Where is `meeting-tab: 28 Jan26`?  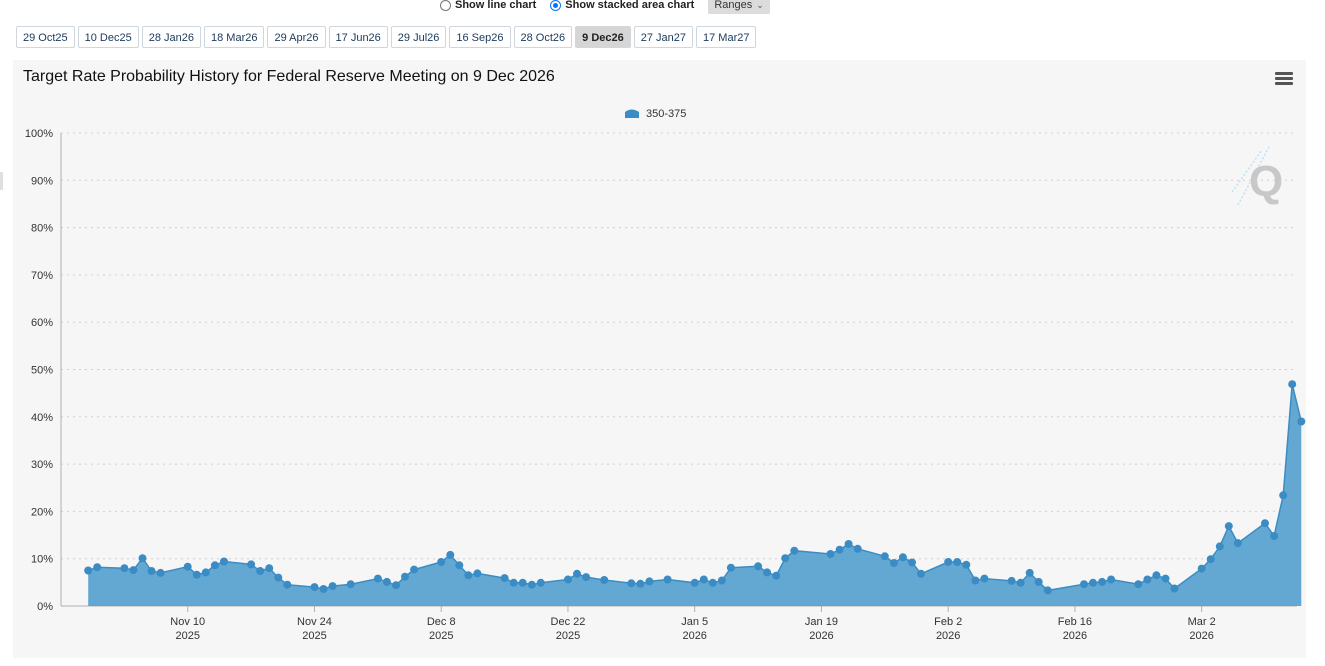 meeting-tab: 28 Jan26 is located at coordinates (171, 37).